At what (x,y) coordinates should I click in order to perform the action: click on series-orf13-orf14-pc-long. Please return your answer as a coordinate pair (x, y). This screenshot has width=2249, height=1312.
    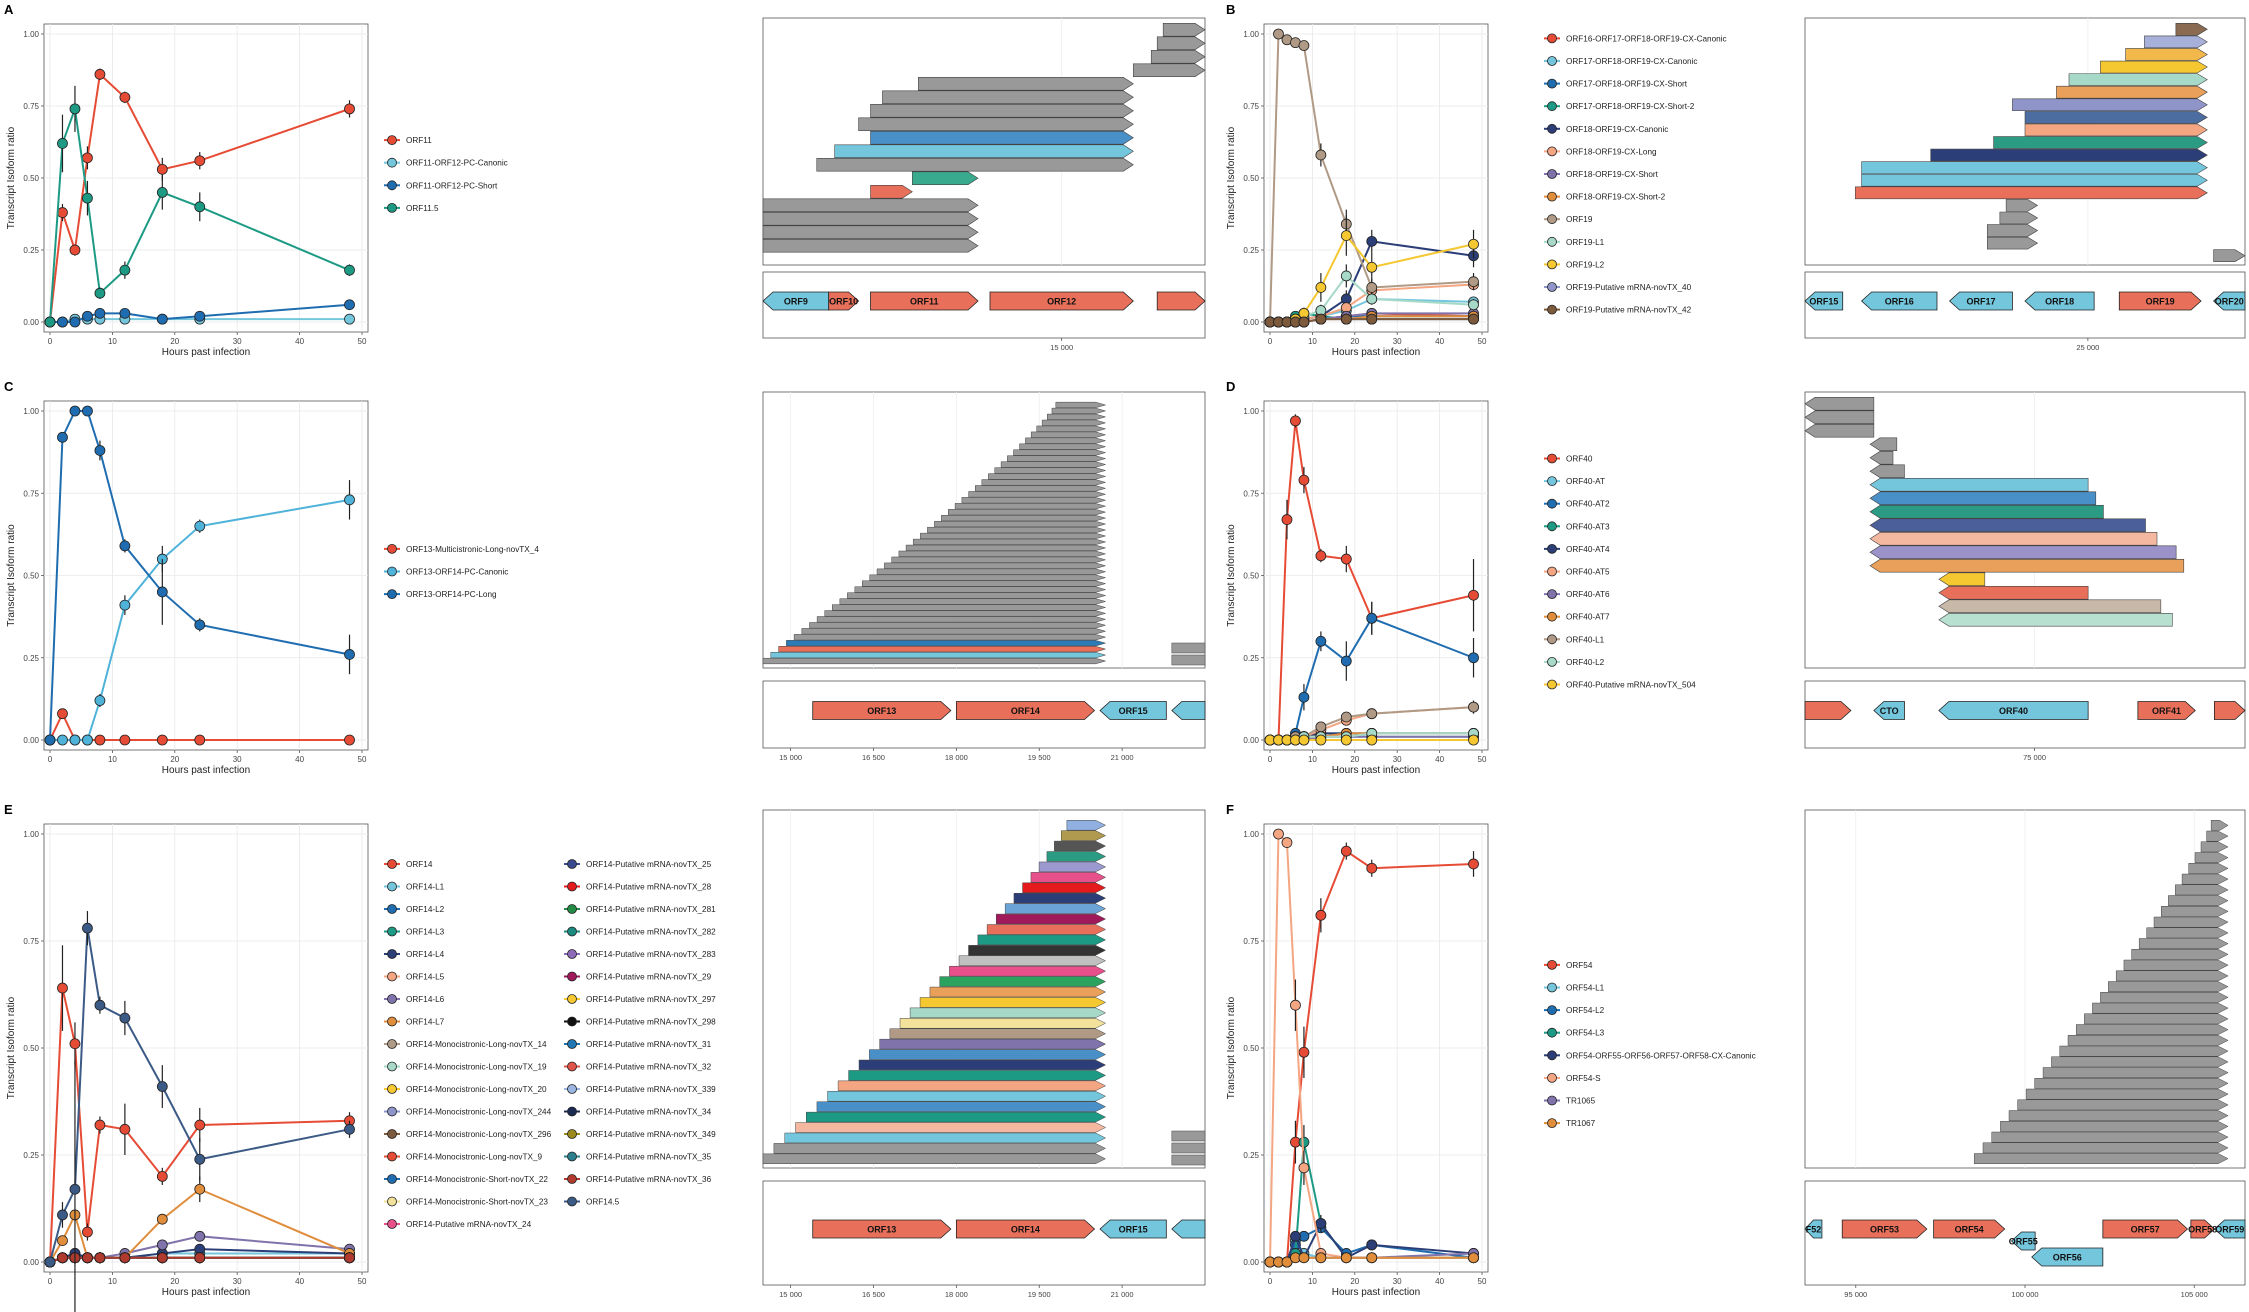
    Looking at the image, I should click on (199, 575).